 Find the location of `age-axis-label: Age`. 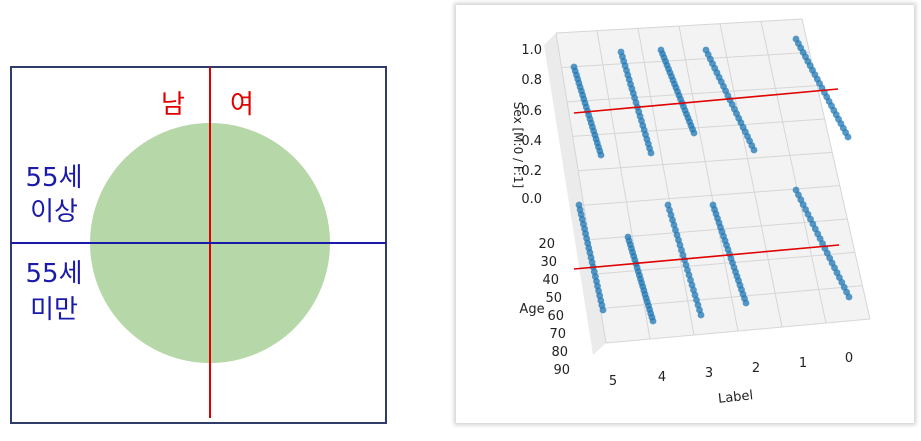

age-axis-label: Age is located at coordinates (531, 309).